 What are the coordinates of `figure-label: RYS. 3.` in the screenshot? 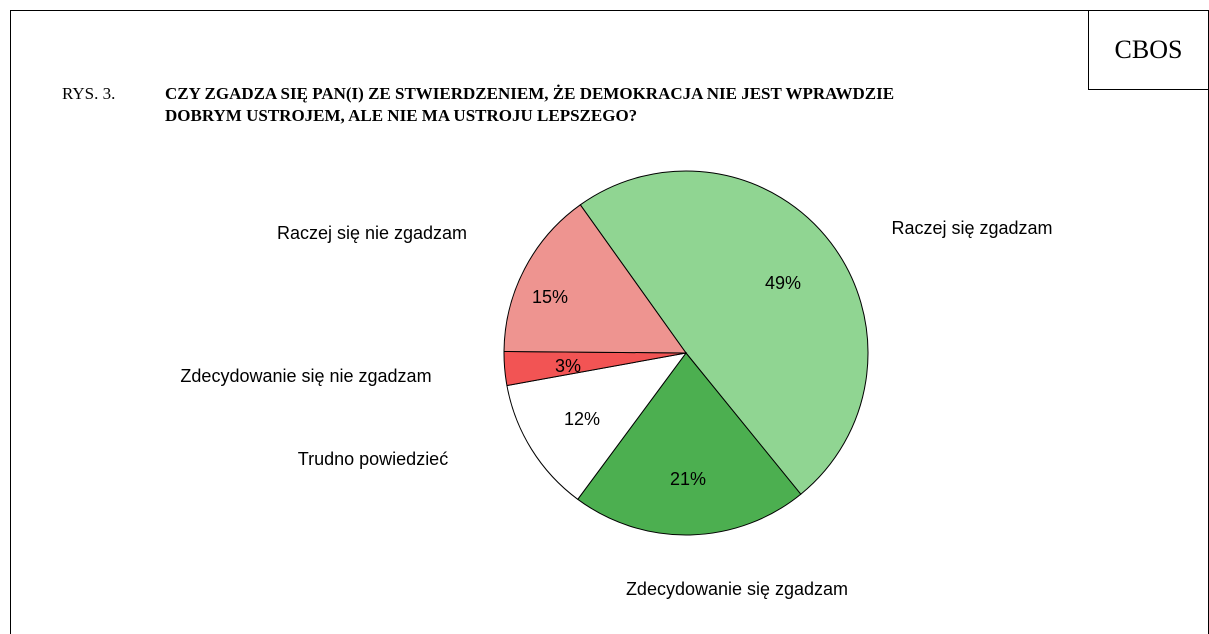 It's located at (89, 93).